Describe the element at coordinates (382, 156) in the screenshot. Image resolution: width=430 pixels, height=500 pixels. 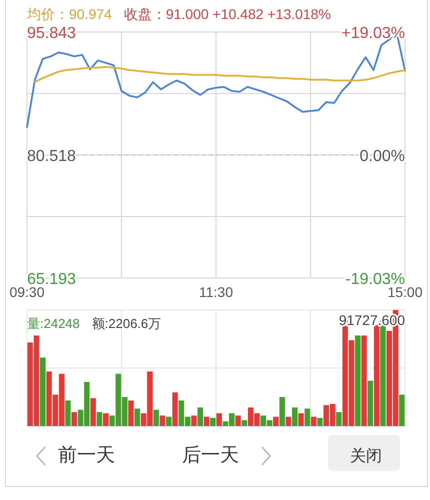
I see `y2-tick-label: 0.00%` at that location.